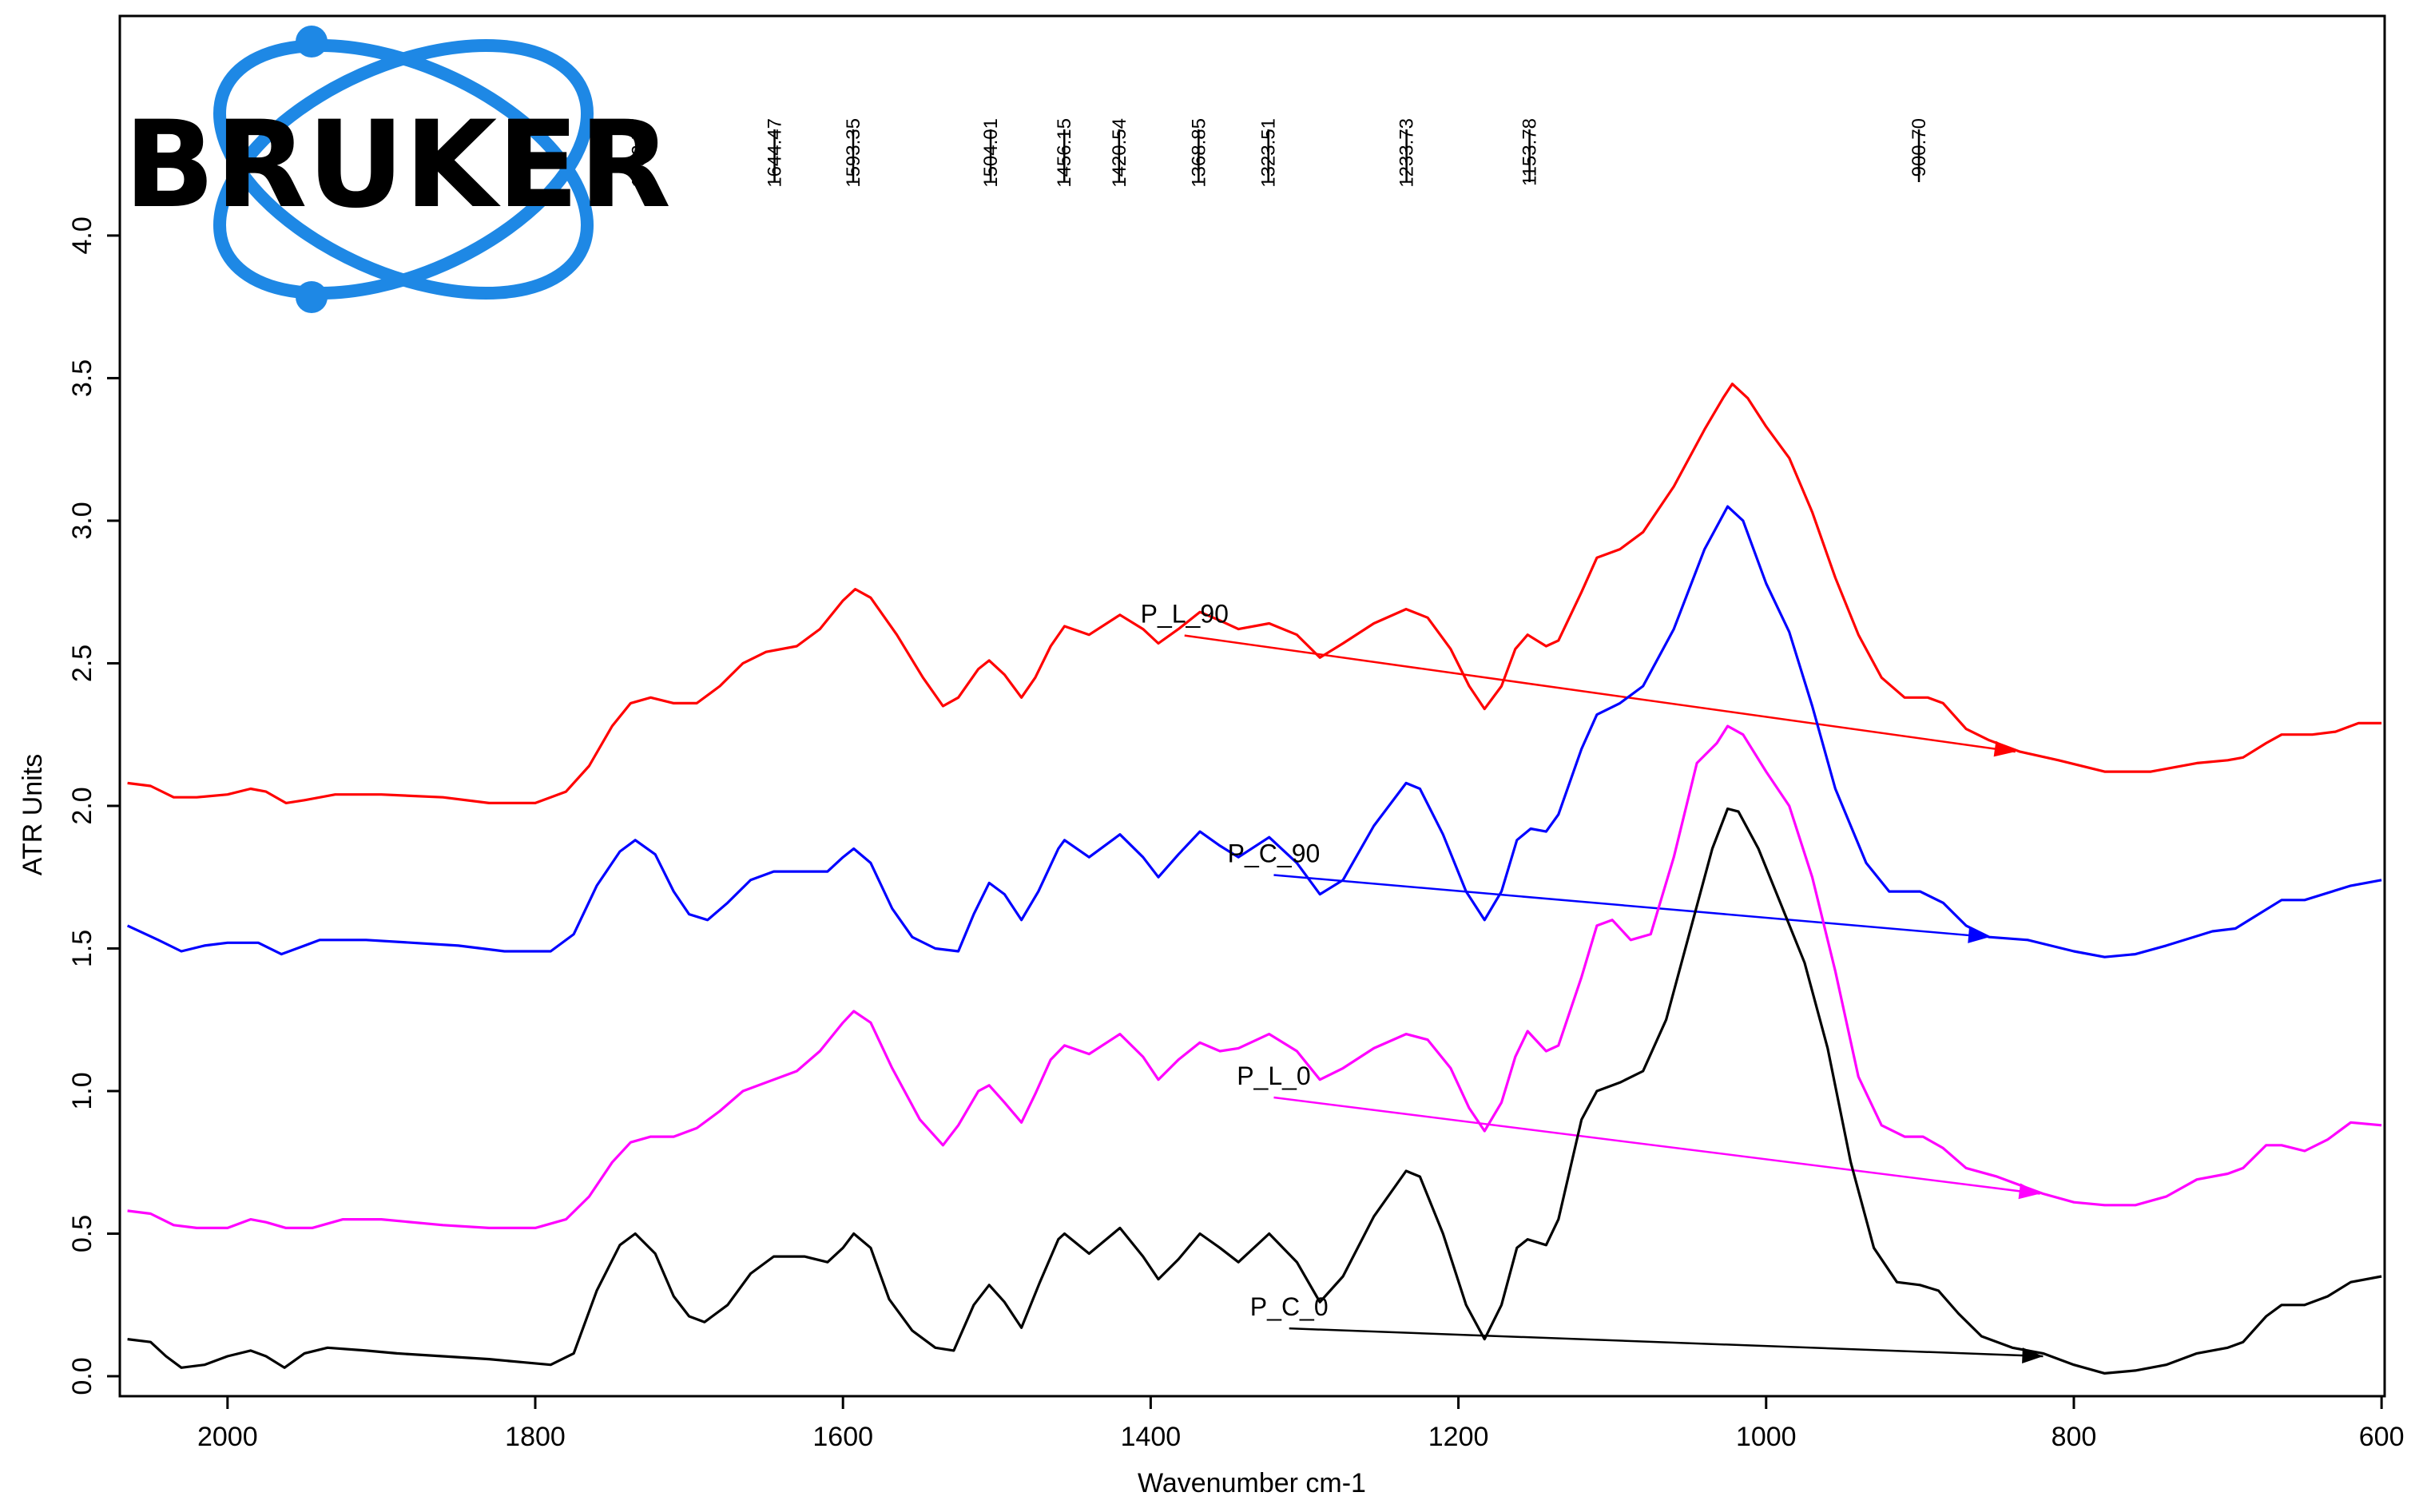 This screenshot has width=2415, height=1512. What do you see at coordinates (1199, 153) in the screenshot?
I see `peak-marker-label: 1368.85` at bounding box center [1199, 153].